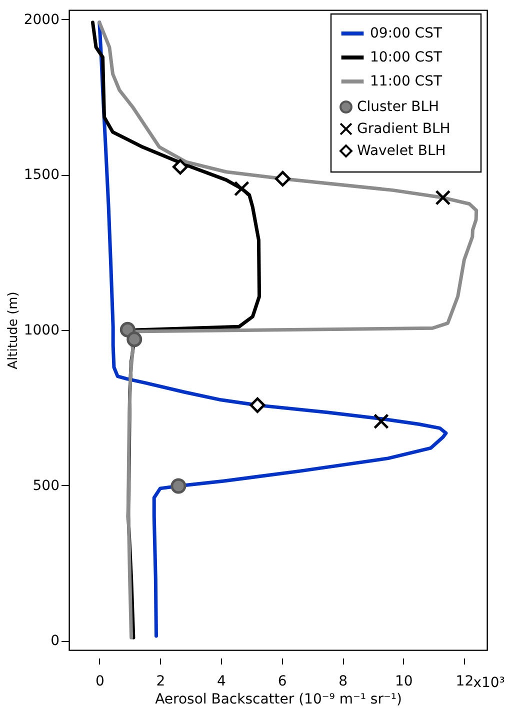 This screenshot has height=719, width=524. Describe the element at coordinates (343, 682) in the screenshot. I see `x-tick-label: 8` at that location.